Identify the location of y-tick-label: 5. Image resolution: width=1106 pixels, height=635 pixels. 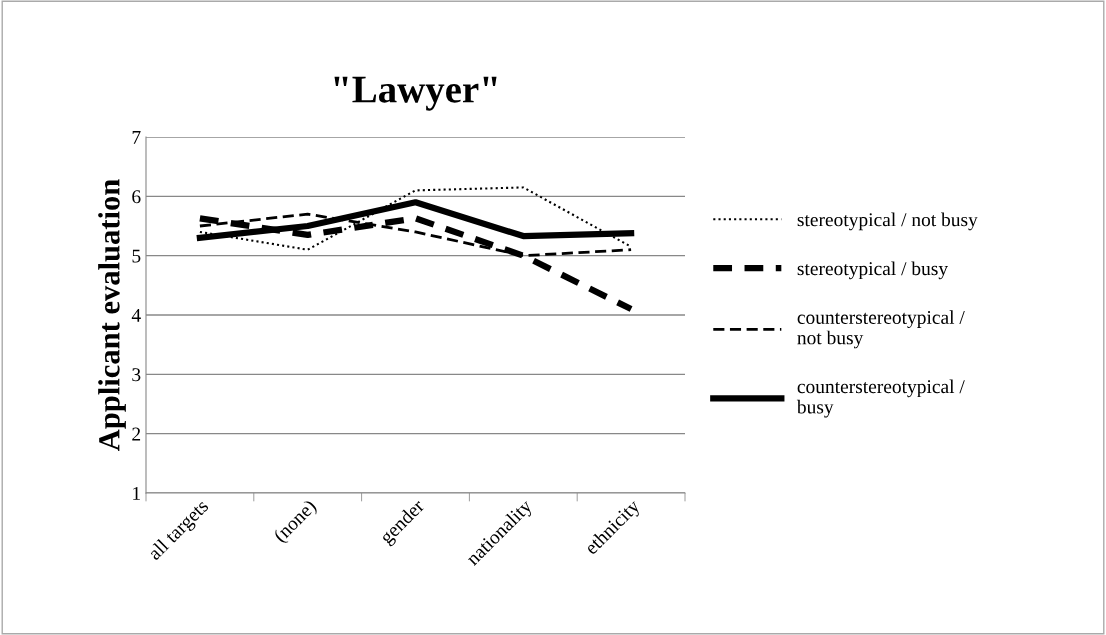
(136, 256).